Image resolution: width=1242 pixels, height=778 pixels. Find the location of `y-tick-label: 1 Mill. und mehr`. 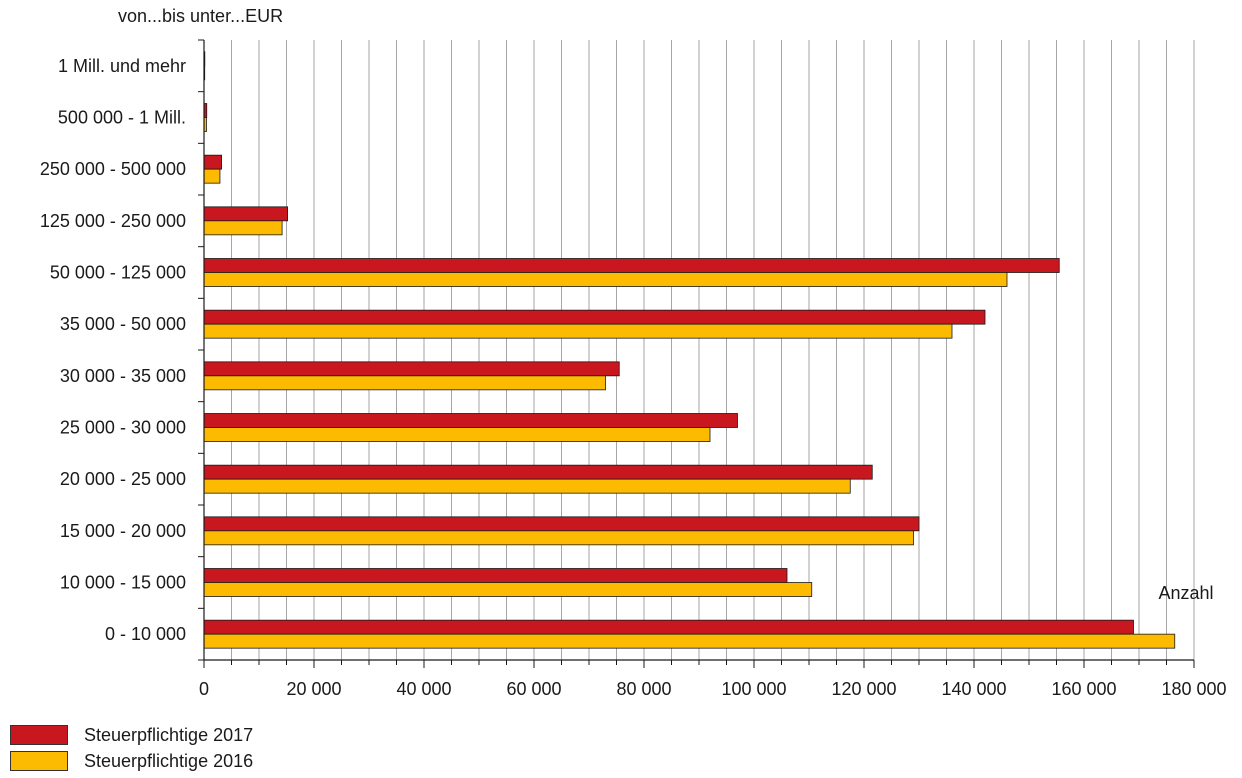

y-tick-label: 1 Mill. und mehr is located at coordinates (122, 66).